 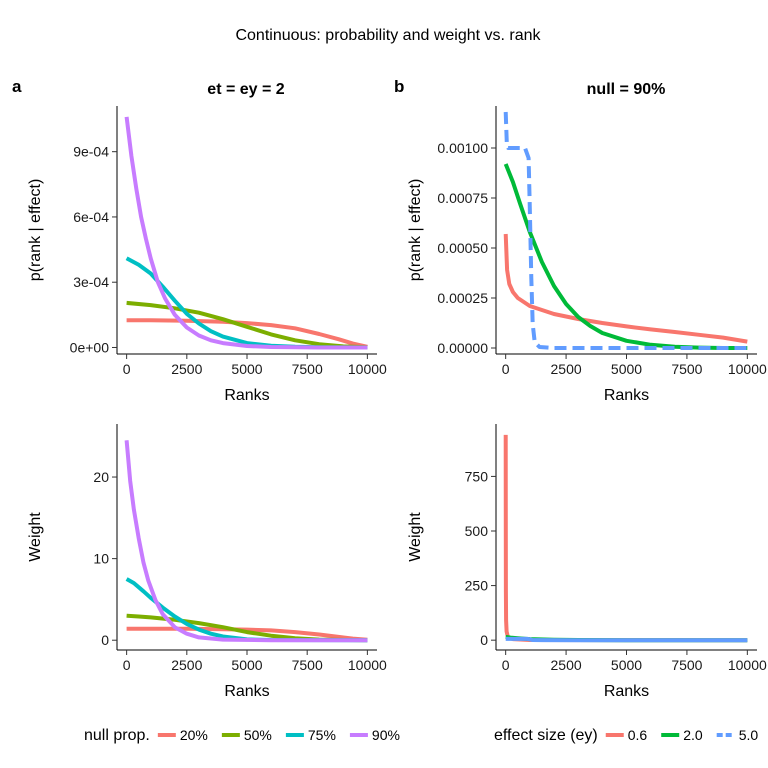 I want to click on y-tick-label: 0.00050, so click(x=462, y=248).